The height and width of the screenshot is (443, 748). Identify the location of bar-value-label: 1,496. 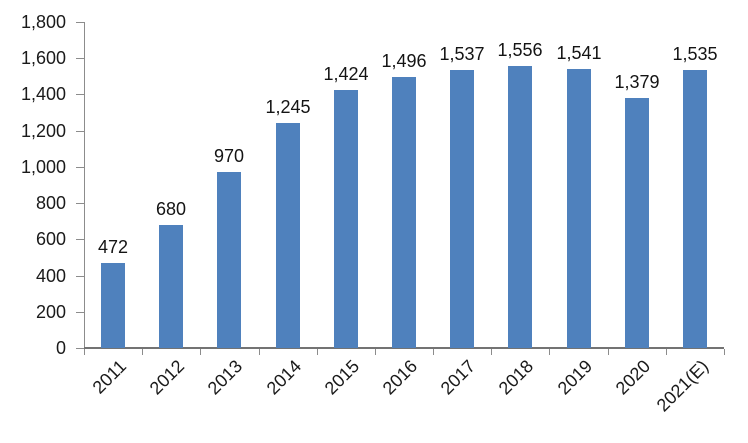
(404, 61).